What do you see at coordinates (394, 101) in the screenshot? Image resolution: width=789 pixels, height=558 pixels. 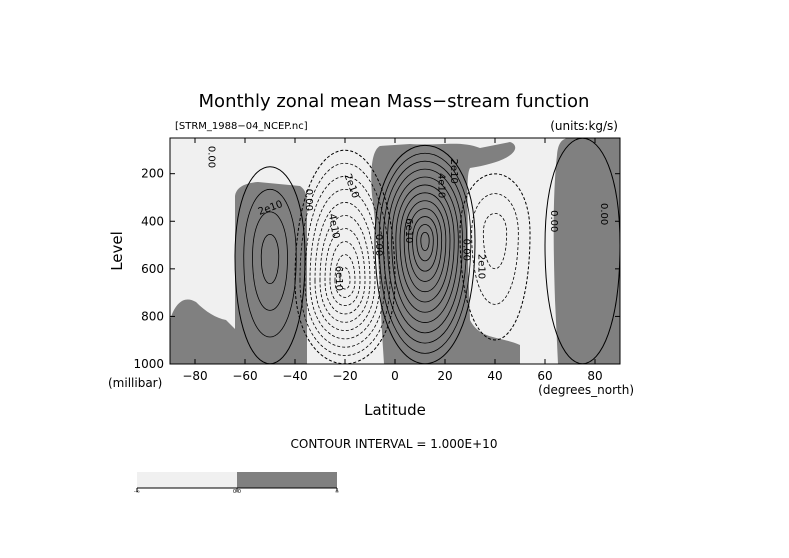 I see `chart-title: Monthly zonal mean Mass−stream function` at bounding box center [394, 101].